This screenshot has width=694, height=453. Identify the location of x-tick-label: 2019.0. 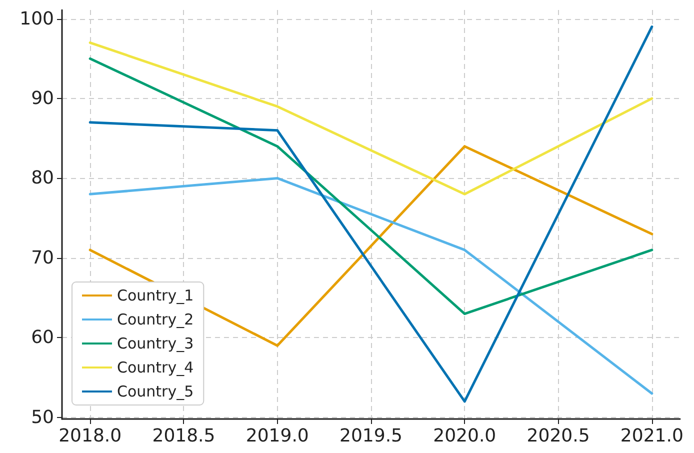
(277, 436).